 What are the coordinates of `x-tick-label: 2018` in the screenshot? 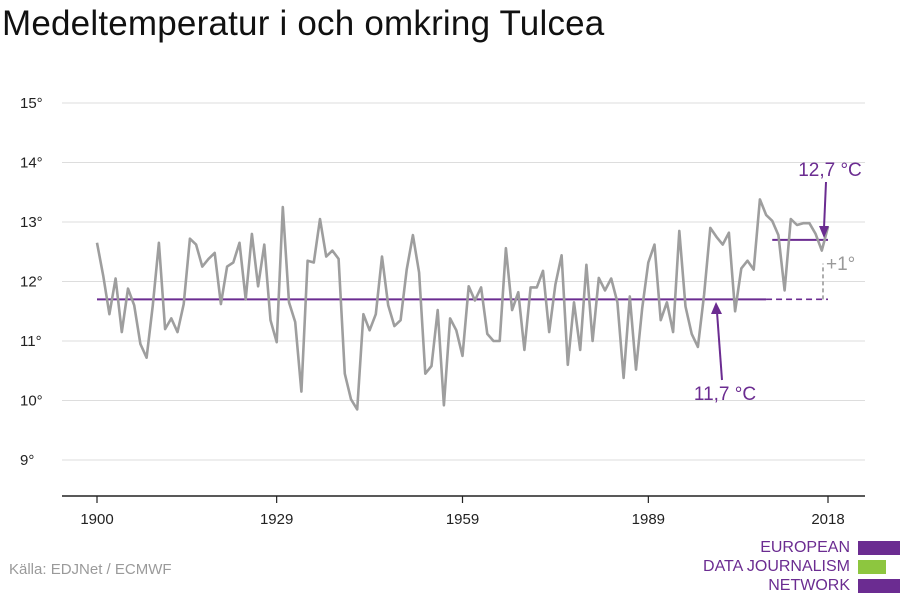 It's located at (827, 519).